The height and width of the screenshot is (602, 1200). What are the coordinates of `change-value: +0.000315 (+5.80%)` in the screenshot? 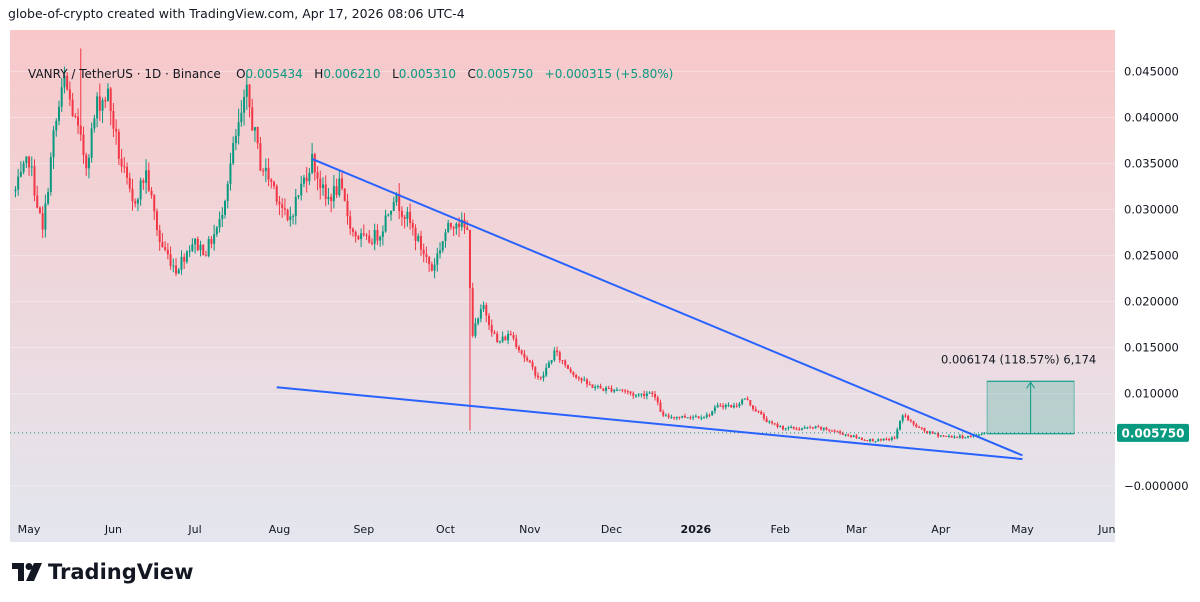 It's located at (609, 74).